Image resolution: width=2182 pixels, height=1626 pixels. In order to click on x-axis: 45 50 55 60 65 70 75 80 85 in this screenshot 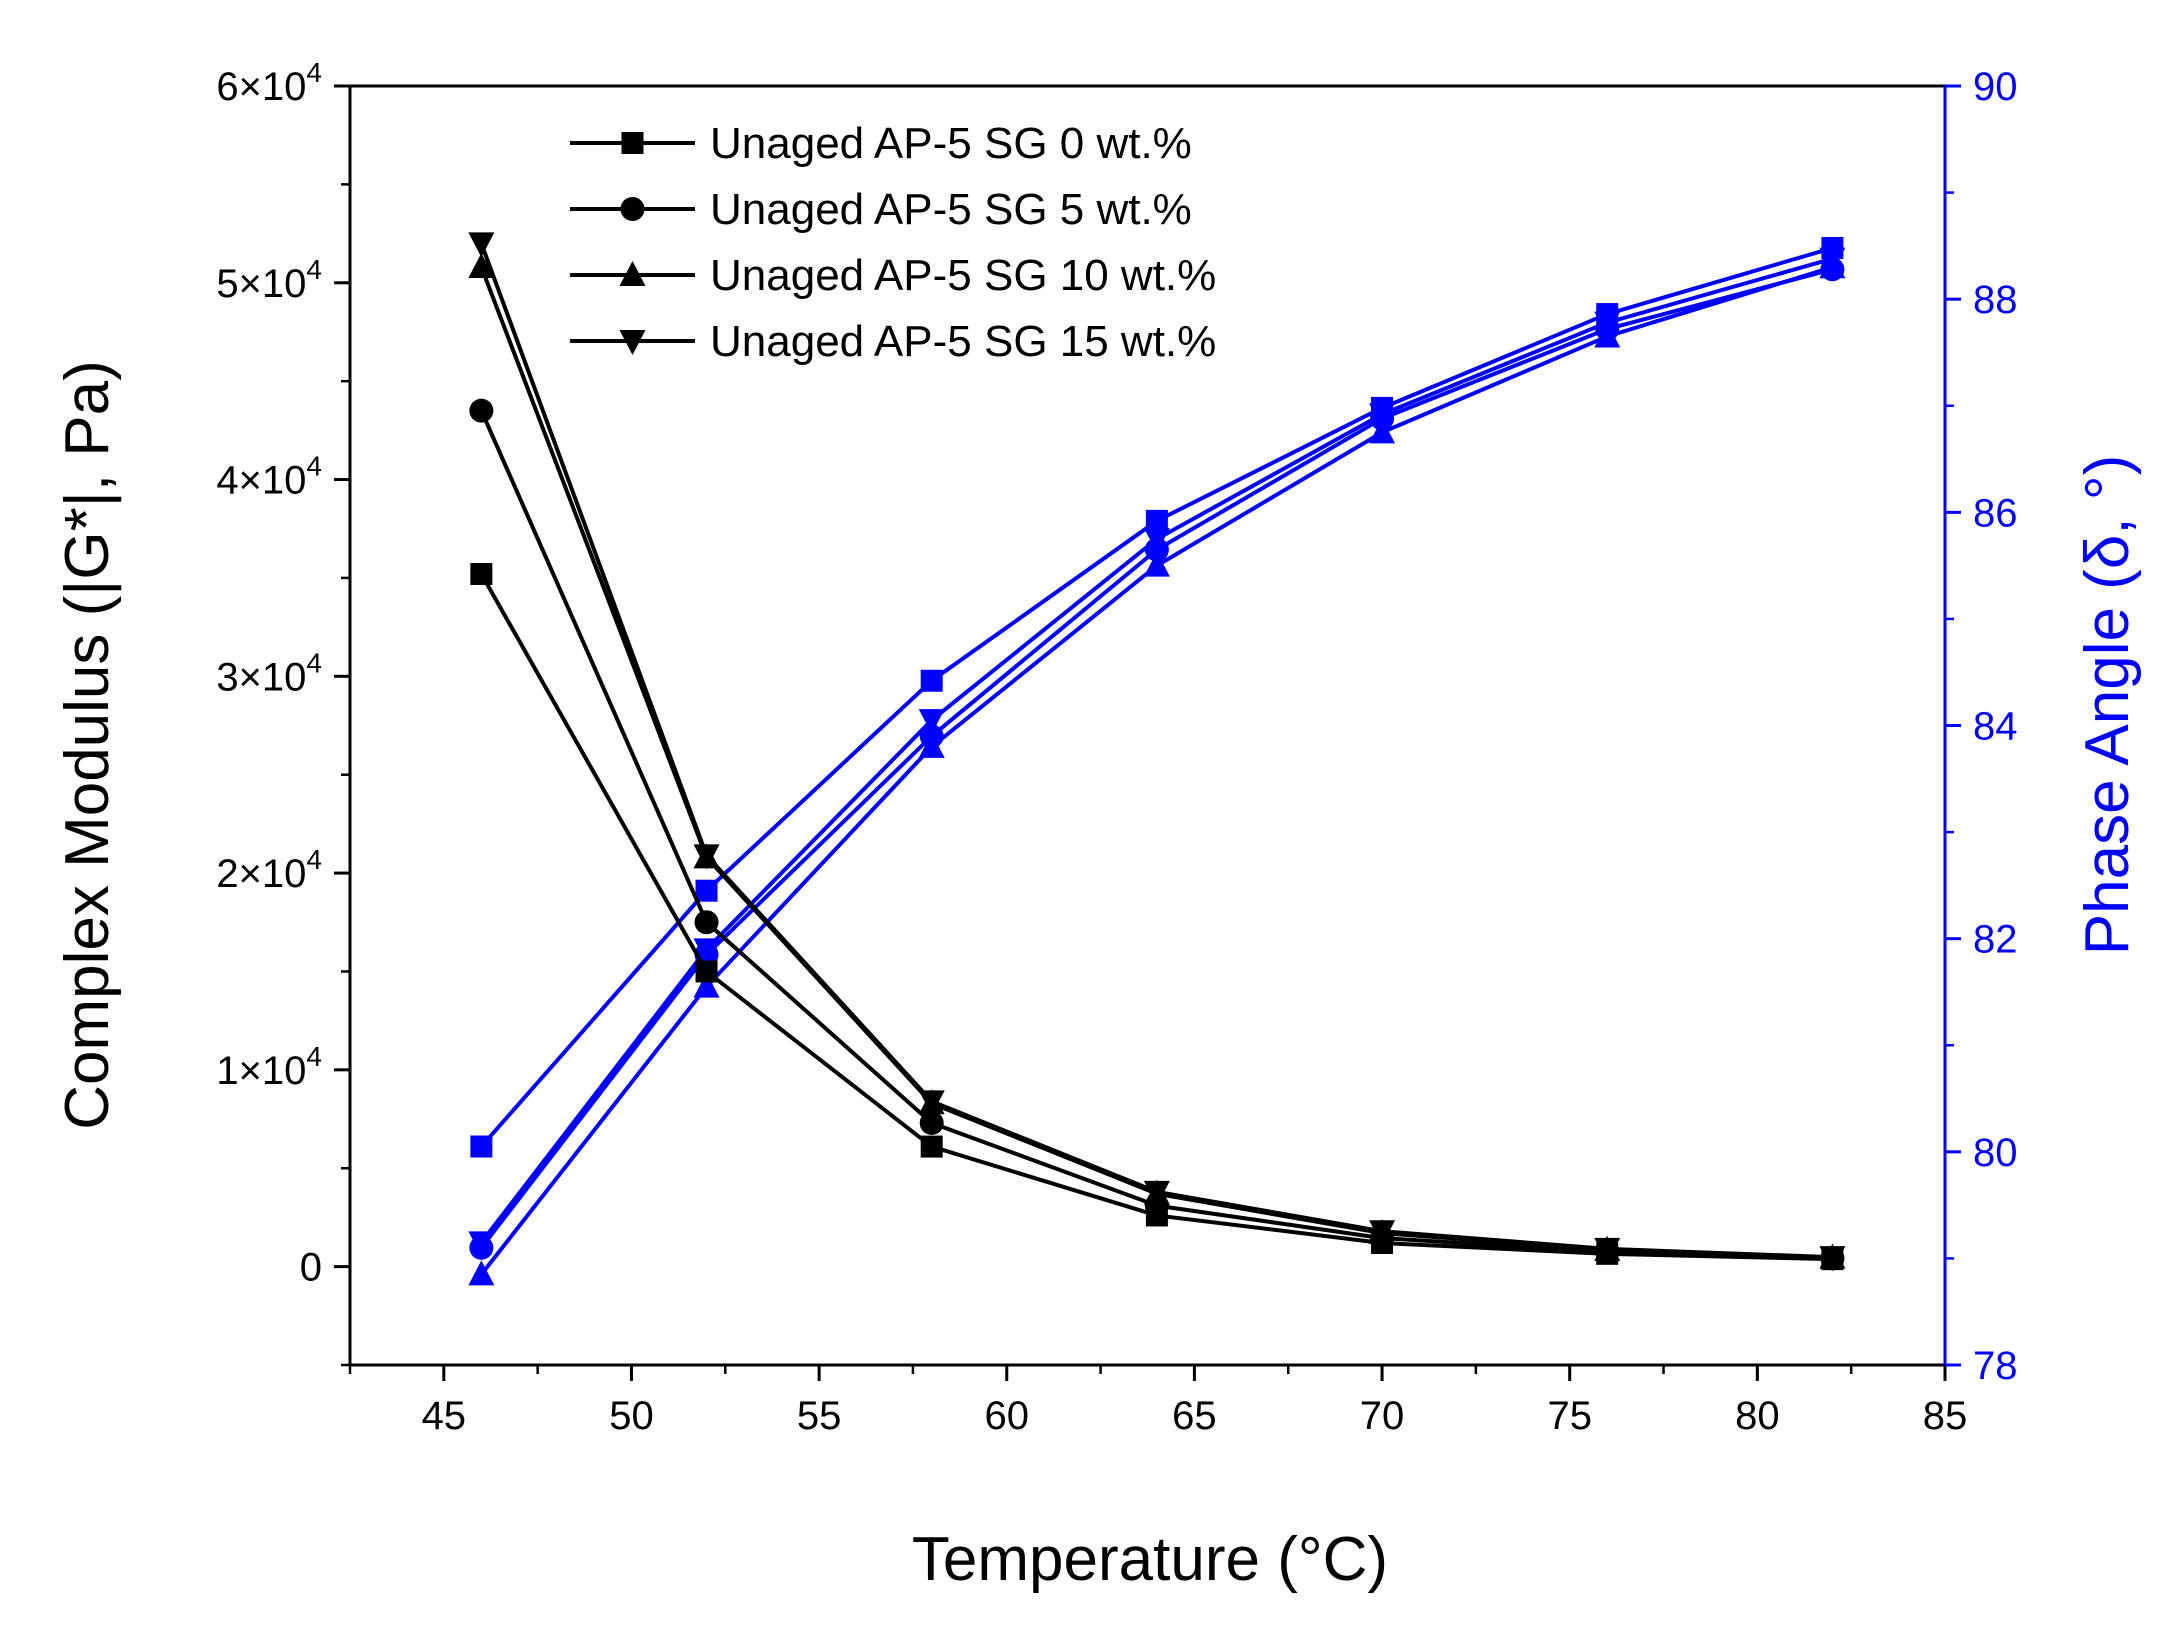, I will do `click(1158, 1401)`.